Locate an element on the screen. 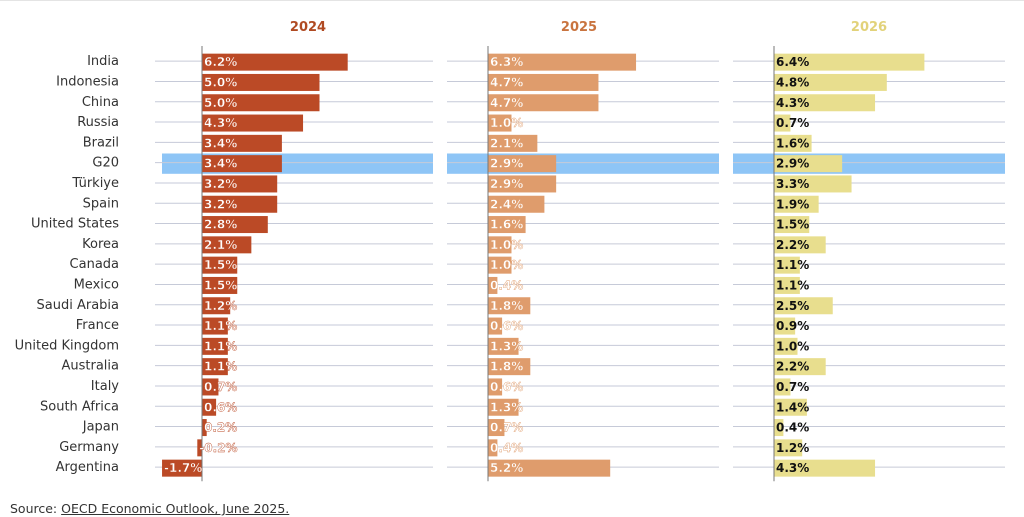 This screenshot has height=517, width=1024. series-title: 2026 is located at coordinates (869, 27).